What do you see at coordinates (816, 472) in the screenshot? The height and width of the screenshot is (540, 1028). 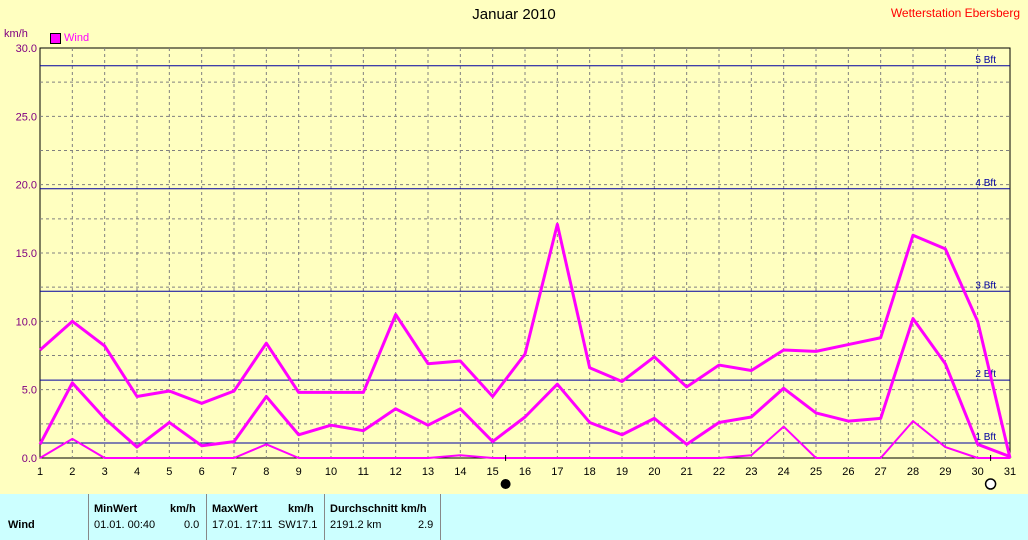 I see `x-tick-label: 25` at bounding box center [816, 472].